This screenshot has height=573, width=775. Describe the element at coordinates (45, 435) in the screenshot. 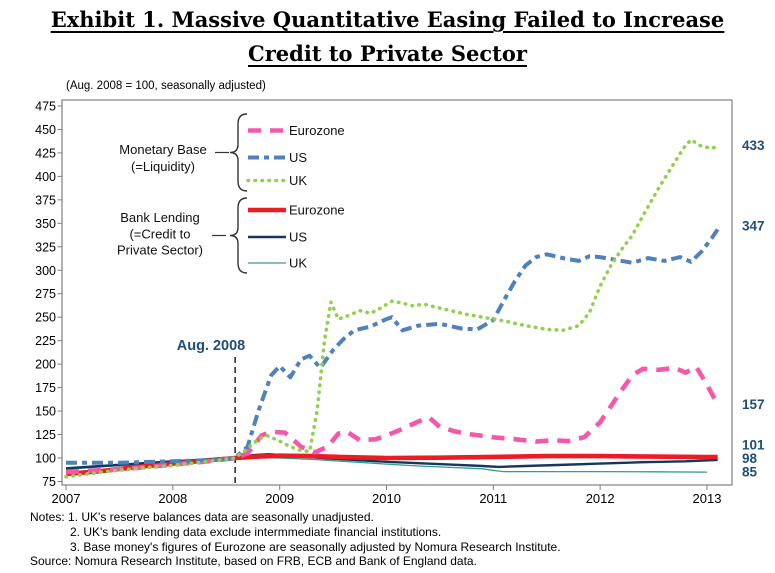

I see `y-tick-label: 125` at that location.